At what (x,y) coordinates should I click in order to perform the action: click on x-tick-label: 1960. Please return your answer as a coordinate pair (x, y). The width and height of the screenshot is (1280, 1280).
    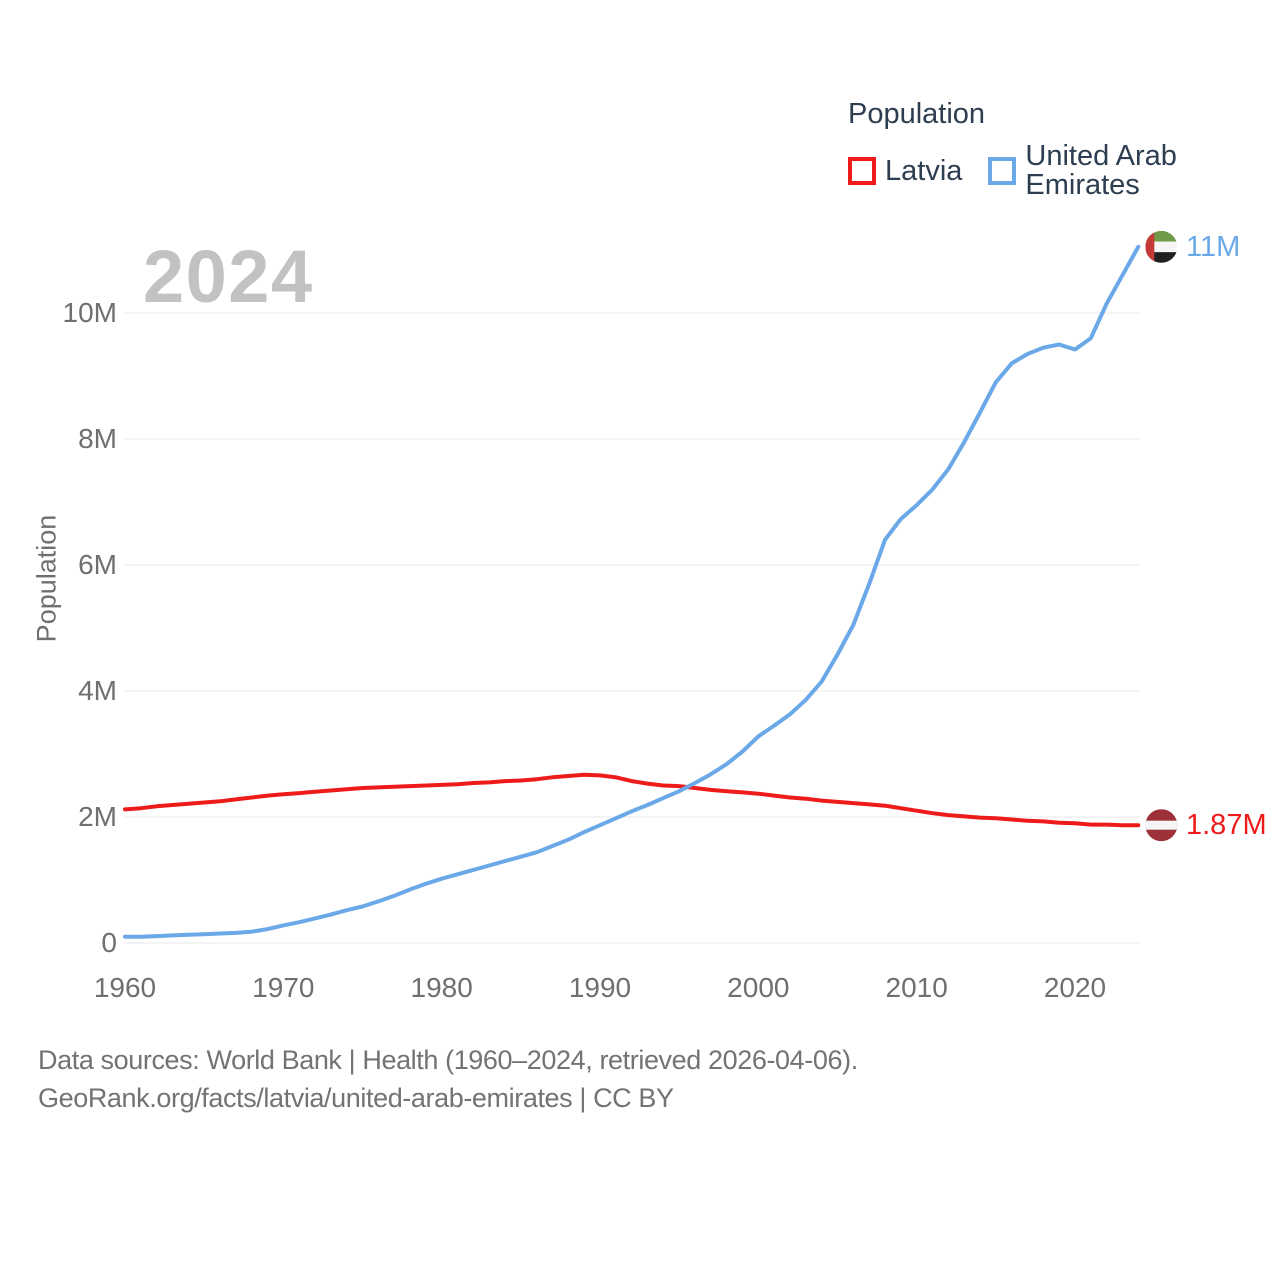
    Looking at the image, I should click on (125, 987).